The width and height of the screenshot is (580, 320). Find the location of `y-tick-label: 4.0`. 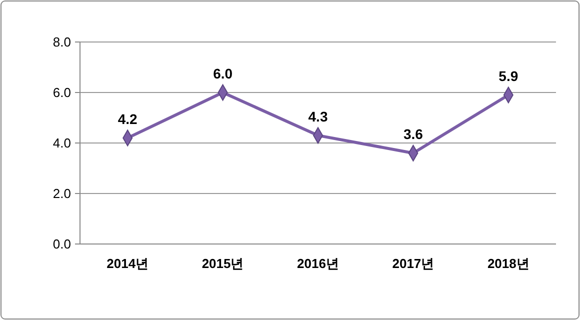

y-tick-label: 4.0 is located at coordinates (61, 143).